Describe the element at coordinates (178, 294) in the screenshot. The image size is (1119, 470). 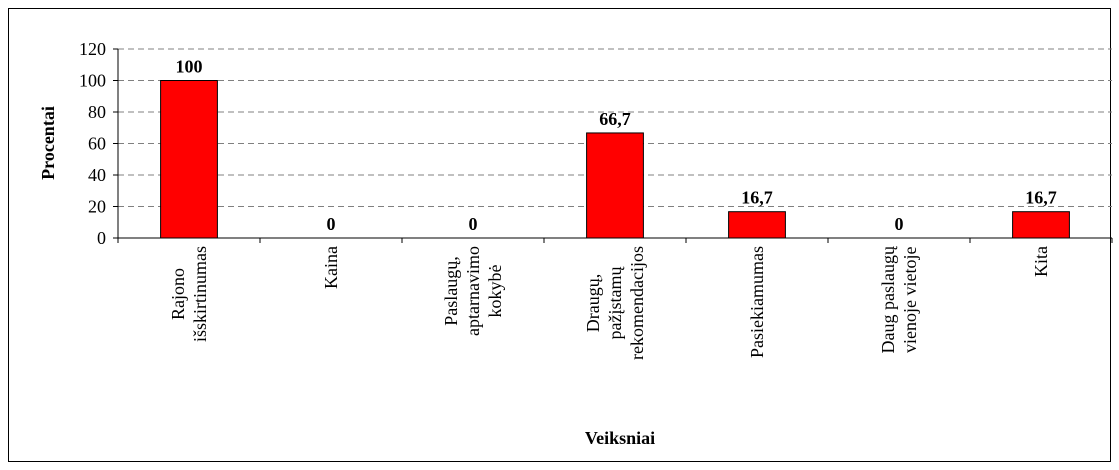
I see `x-tick-label: Rajono` at that location.